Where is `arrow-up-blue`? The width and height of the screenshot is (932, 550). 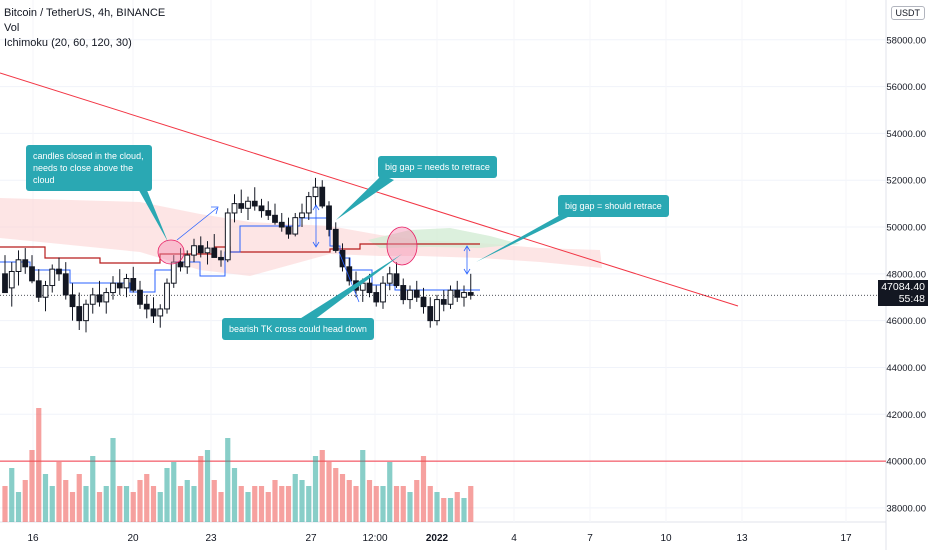
arrow-up-blue is located at coordinates (197, 224).